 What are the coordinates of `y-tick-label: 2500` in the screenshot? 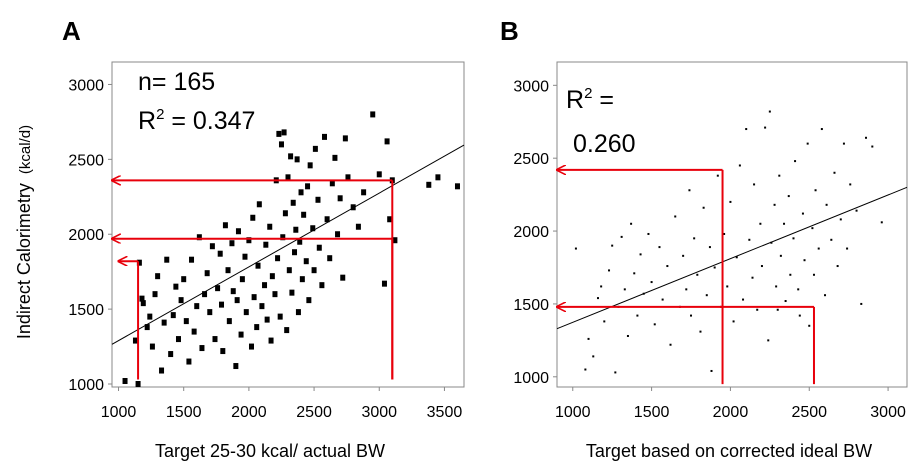 It's located at (86, 160).